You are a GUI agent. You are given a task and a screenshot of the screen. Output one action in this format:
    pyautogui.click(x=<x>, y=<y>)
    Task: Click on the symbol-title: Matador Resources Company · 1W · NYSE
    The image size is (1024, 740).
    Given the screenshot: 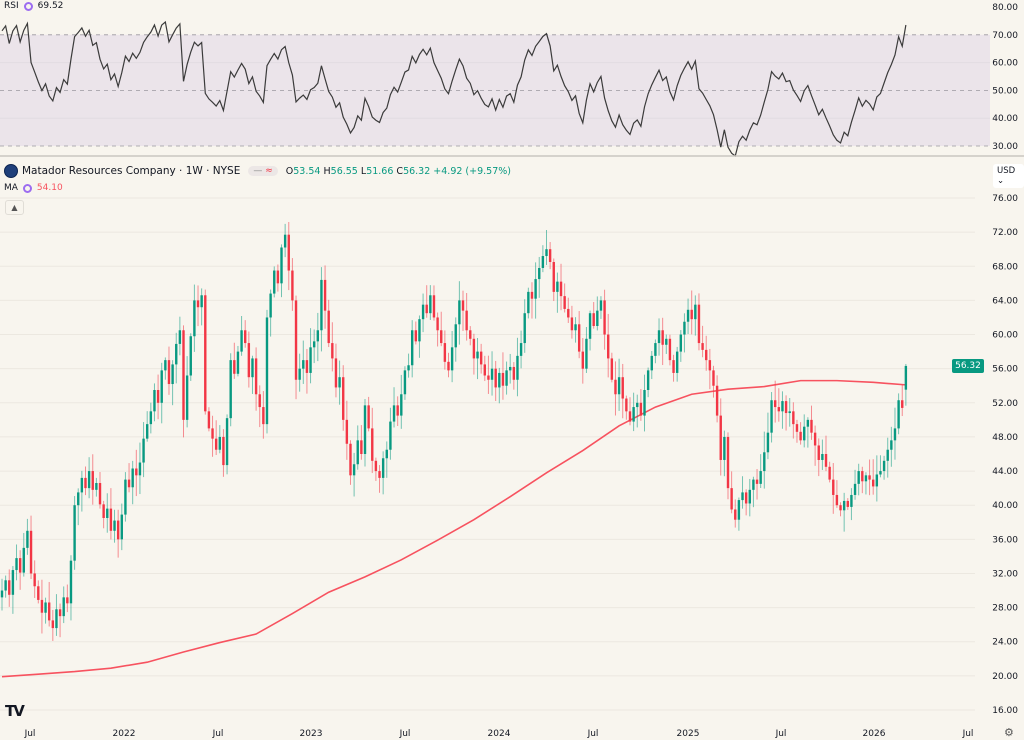 What is the action you would take?
    pyautogui.click(x=131, y=171)
    